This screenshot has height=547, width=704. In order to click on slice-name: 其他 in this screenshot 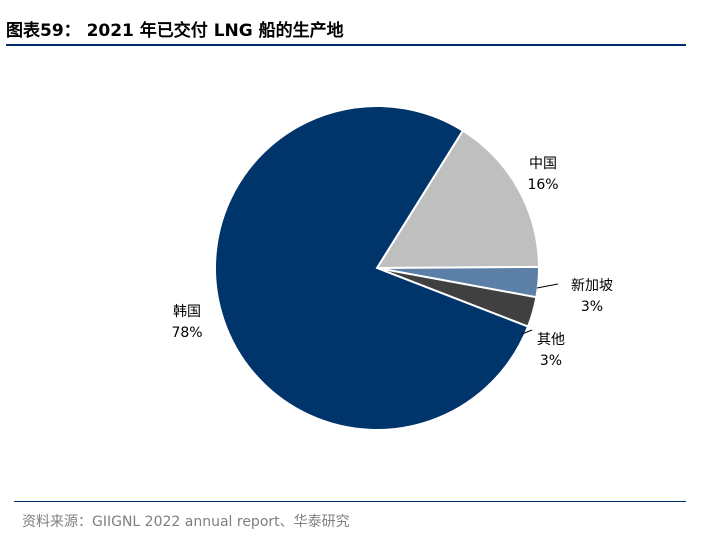, I will do `click(551, 340)`.